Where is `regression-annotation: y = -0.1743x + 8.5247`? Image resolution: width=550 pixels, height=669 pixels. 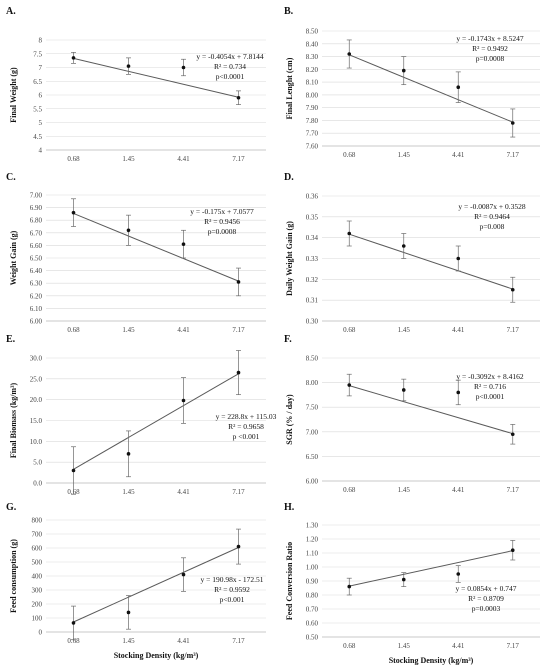 regression-annotation: y = -0.1743x + 8.5247 is located at coordinates (489, 38).